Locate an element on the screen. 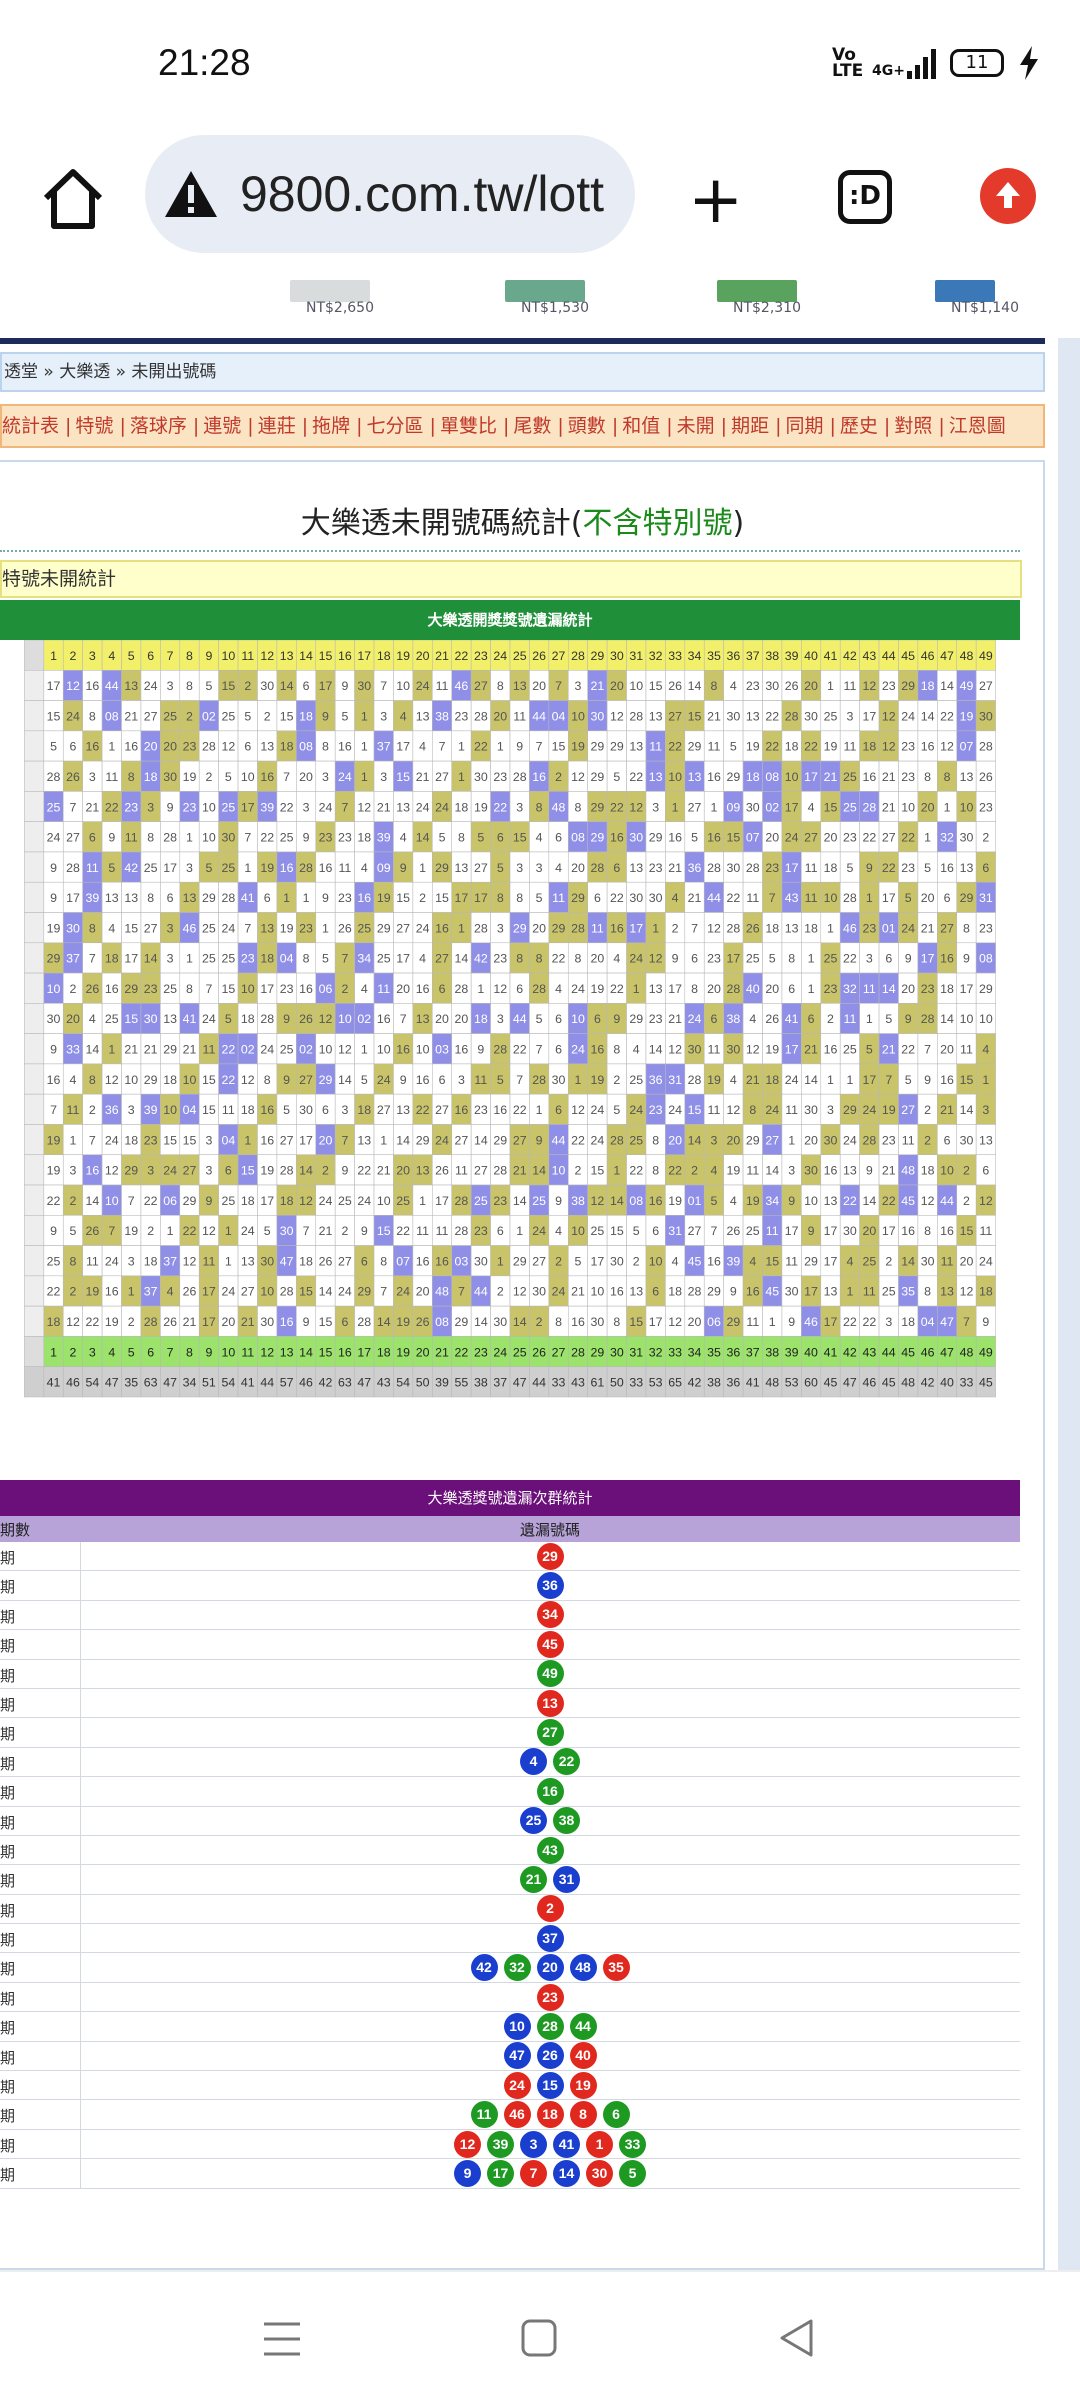 The height and width of the screenshot is (2400, 1080). grid-cell-value: 1 is located at coordinates (189, 959).